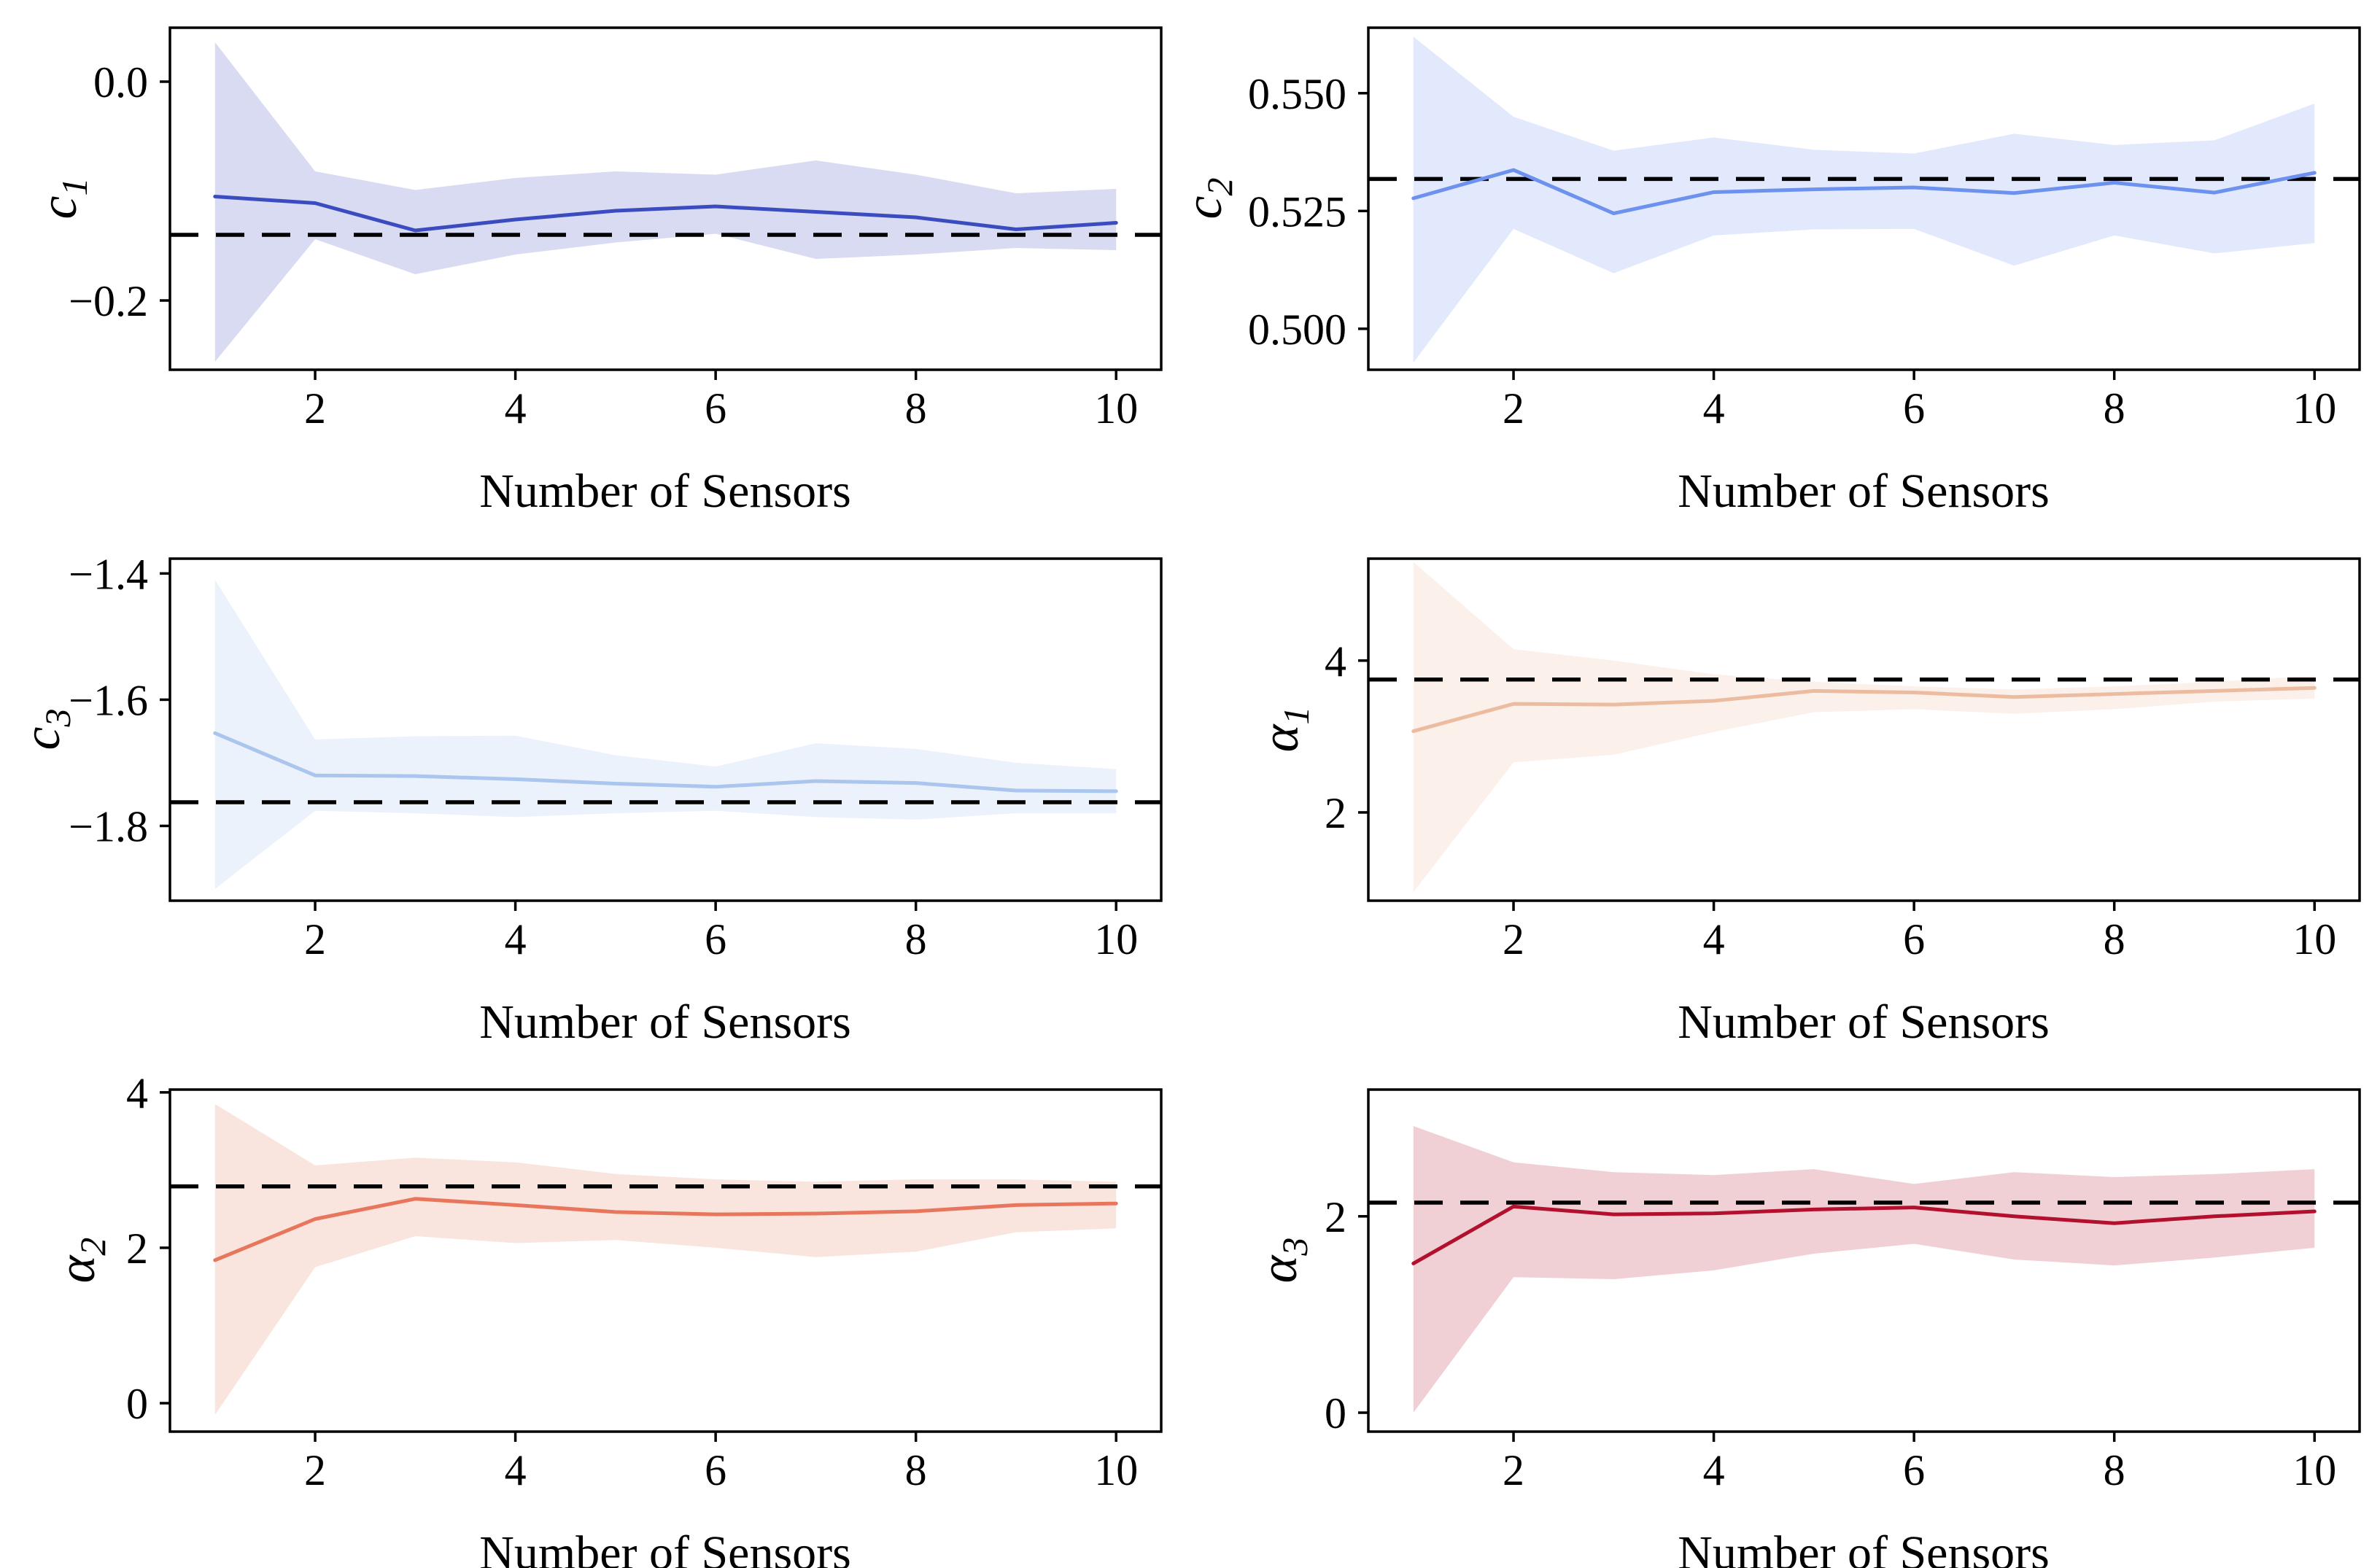  Describe the element at coordinates (108, 700) in the screenshot. I see `y-tick-label: −1.6` at that location.